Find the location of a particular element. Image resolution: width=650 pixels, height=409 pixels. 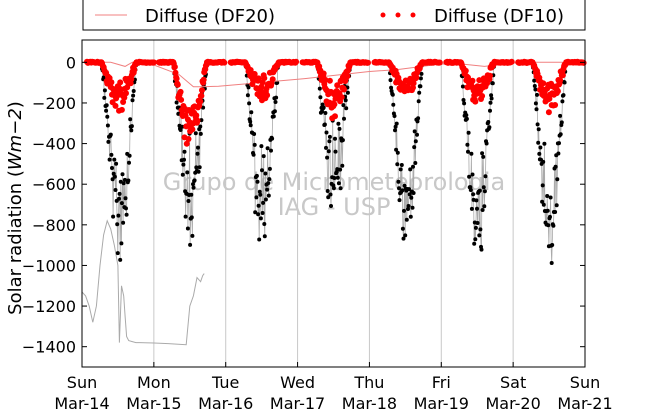

y-tick-label-2: −400 is located at coordinates (54, 144).